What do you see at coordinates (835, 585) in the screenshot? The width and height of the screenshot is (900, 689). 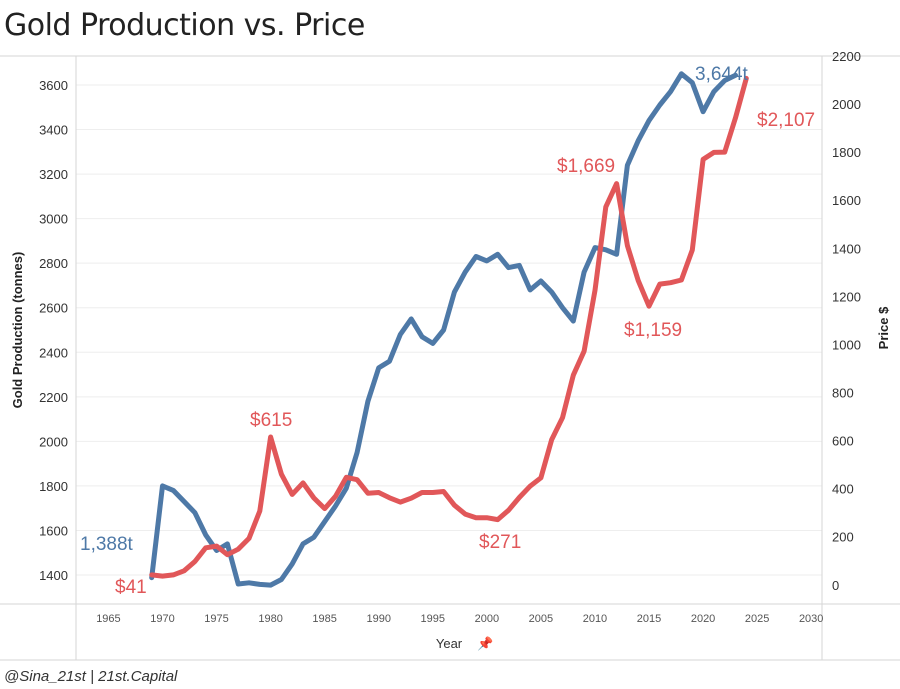 I see `y-tick-label-right: 0` at bounding box center [835, 585].